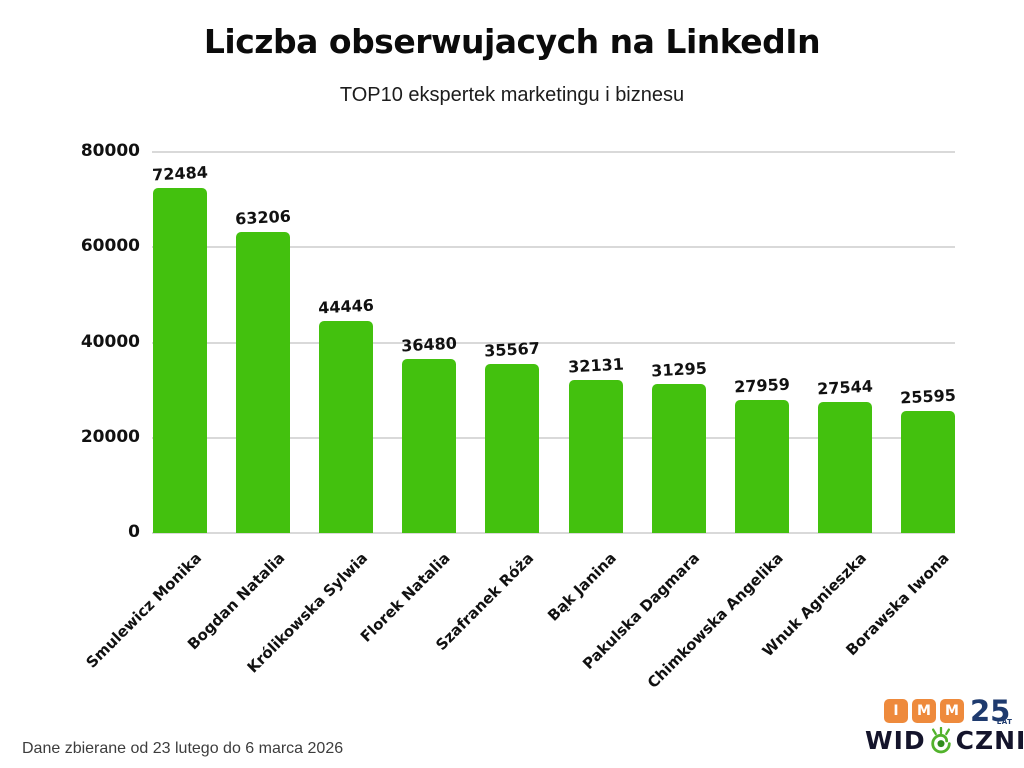  I want to click on widoczni-eye-icon, so click(940, 739).